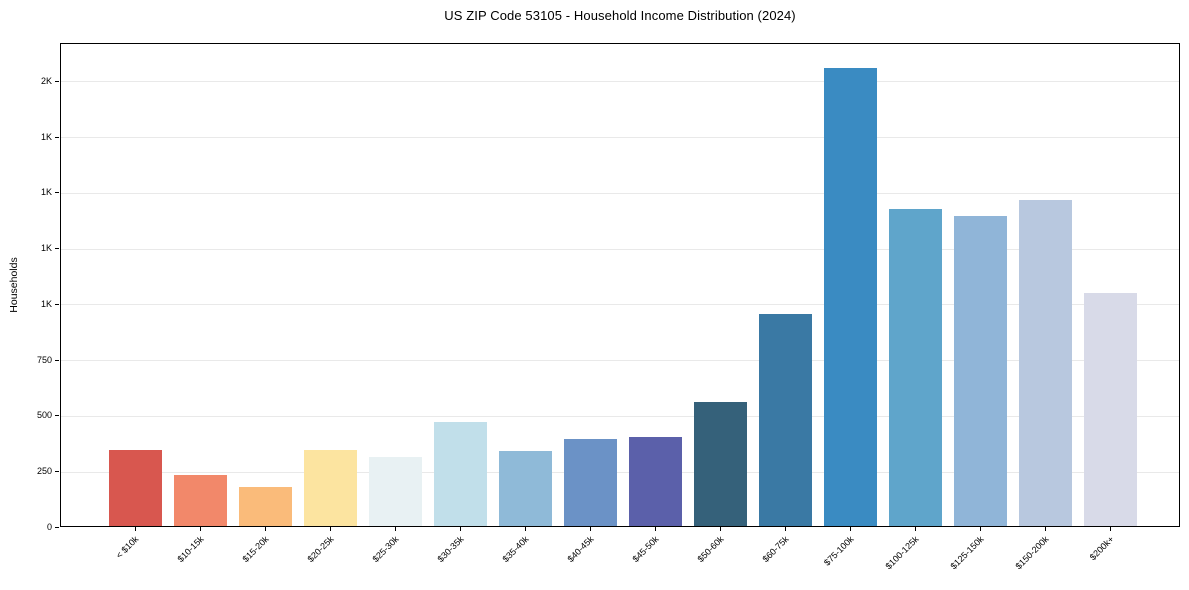 This screenshot has height=590, width=1189. Describe the element at coordinates (580, 549) in the screenshot. I see `x-tick-label: $40-45k` at that location.